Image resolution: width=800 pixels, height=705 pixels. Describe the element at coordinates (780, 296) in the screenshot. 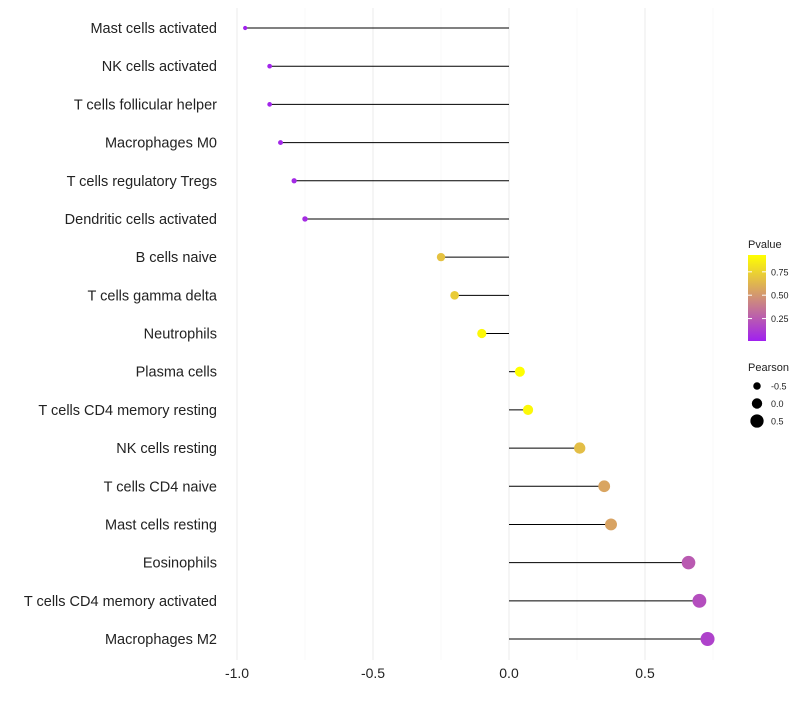

I see `colorbar-label: 0.50` at that location.